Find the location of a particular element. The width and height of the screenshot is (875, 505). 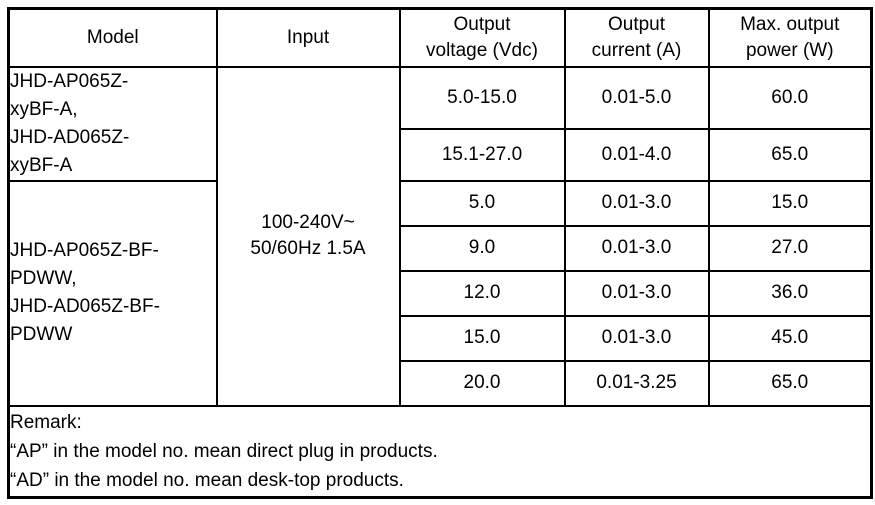

voltage-cell: 20.0 is located at coordinates (482, 383).